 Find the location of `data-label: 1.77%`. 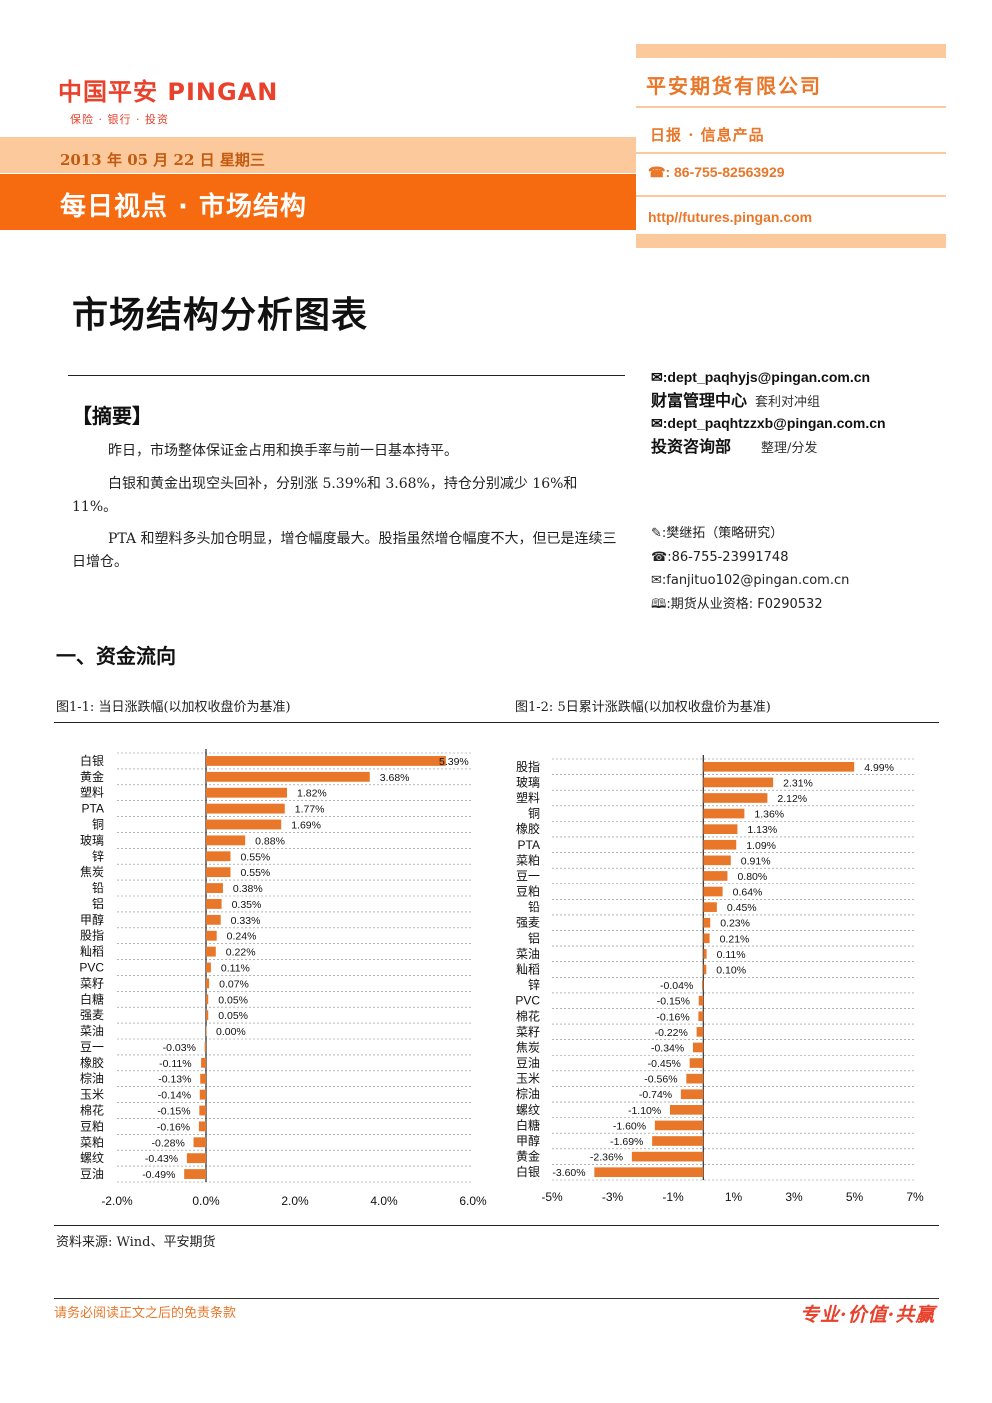

data-label: 1.77% is located at coordinates (310, 810).